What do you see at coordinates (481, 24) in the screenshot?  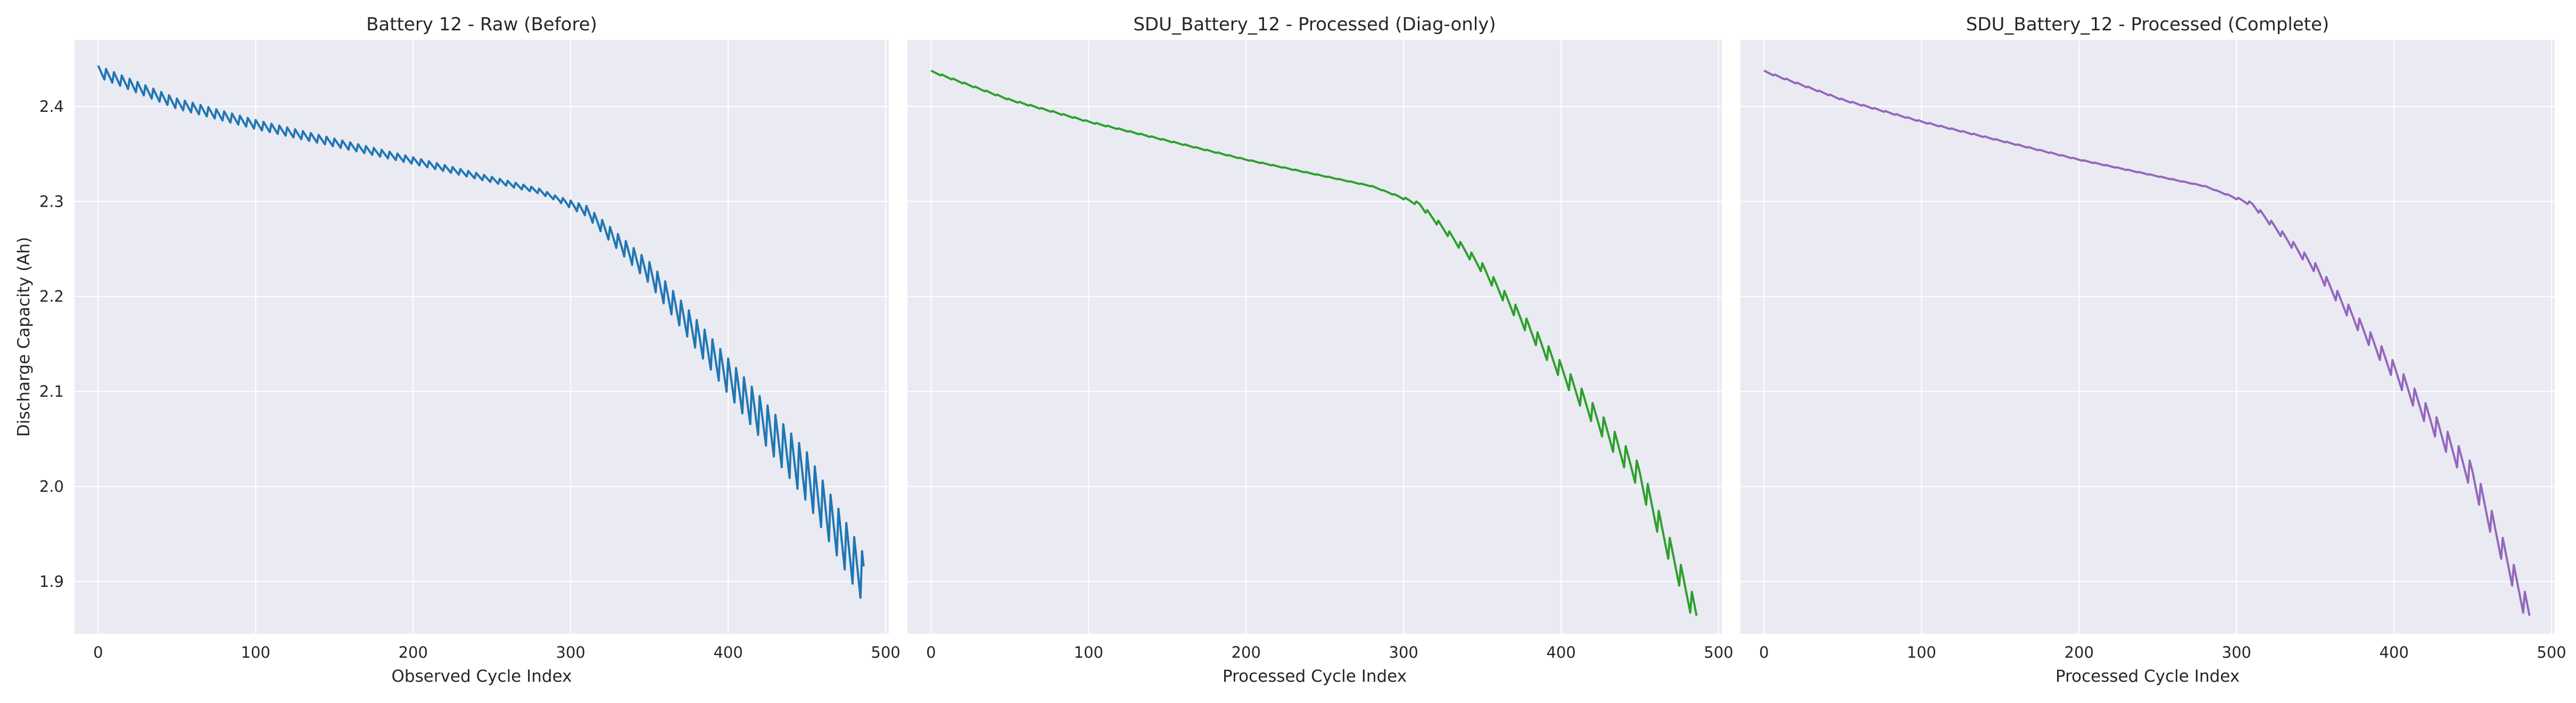 I see `panel-title: Battery 12 - Raw (Before)` at bounding box center [481, 24].